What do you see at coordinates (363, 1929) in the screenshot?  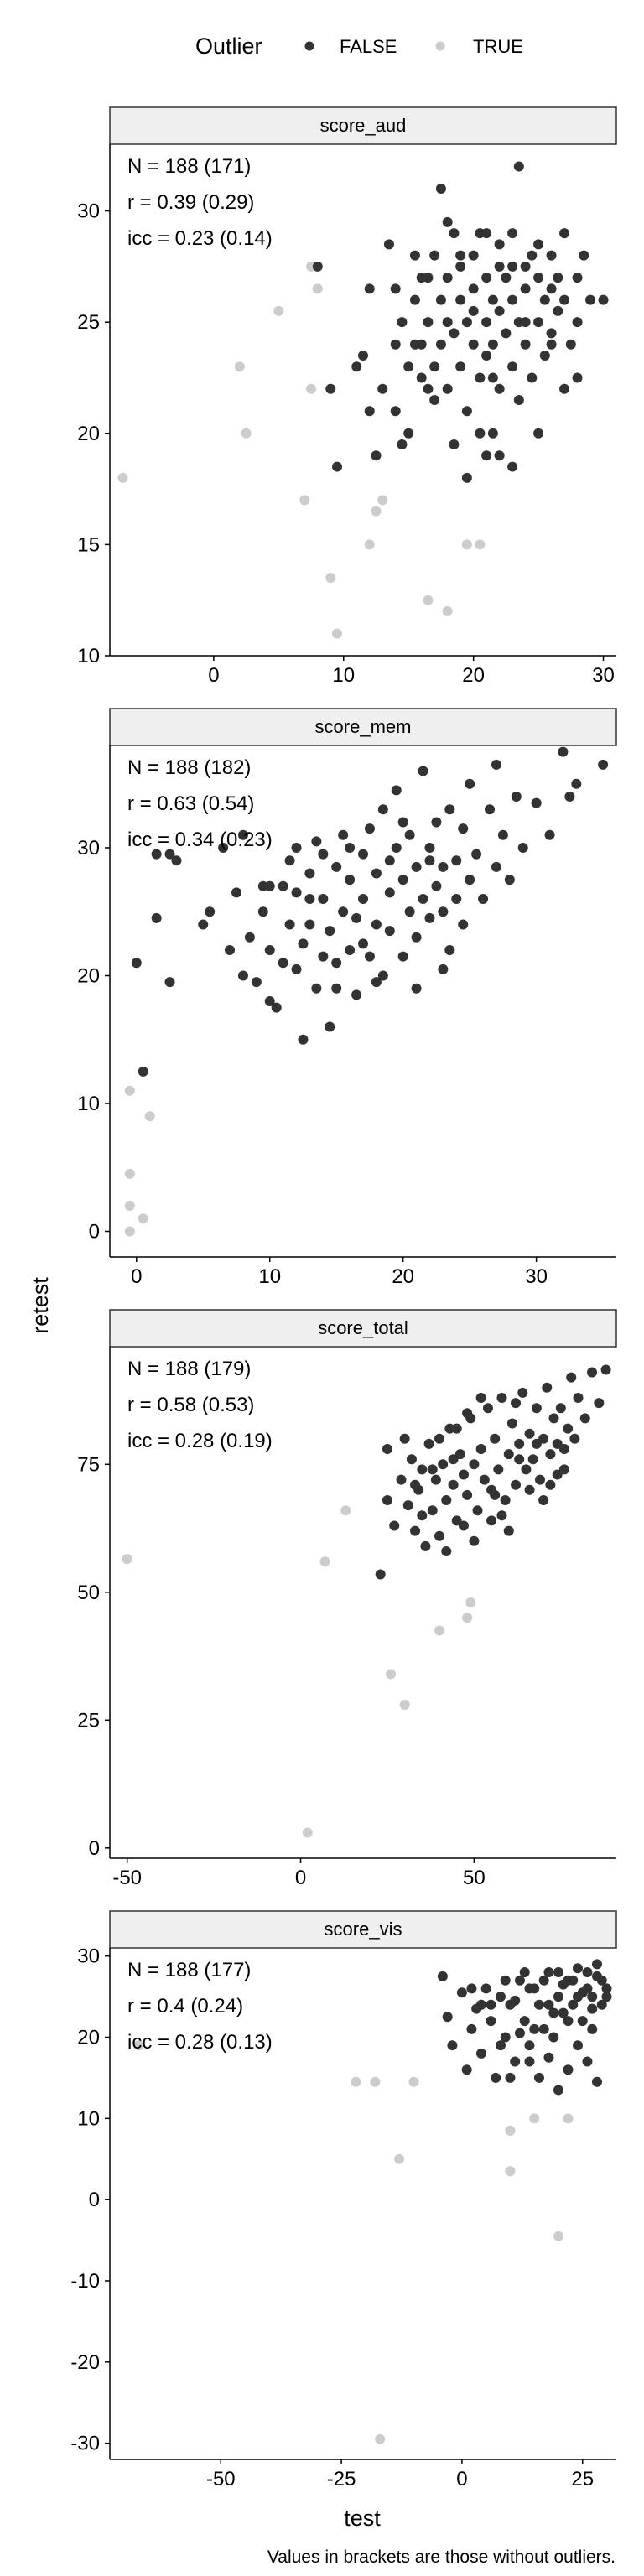 I see `facet-strip` at bounding box center [363, 1929].